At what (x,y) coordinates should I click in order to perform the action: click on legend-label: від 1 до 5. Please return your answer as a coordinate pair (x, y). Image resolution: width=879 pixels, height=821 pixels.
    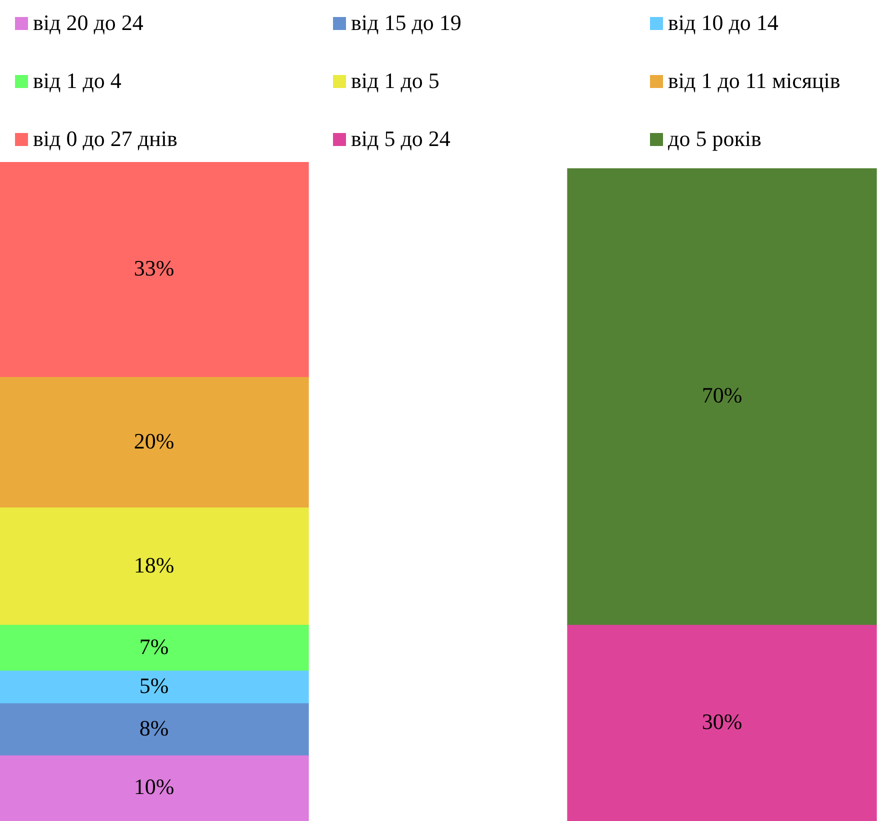
    Looking at the image, I should click on (395, 81).